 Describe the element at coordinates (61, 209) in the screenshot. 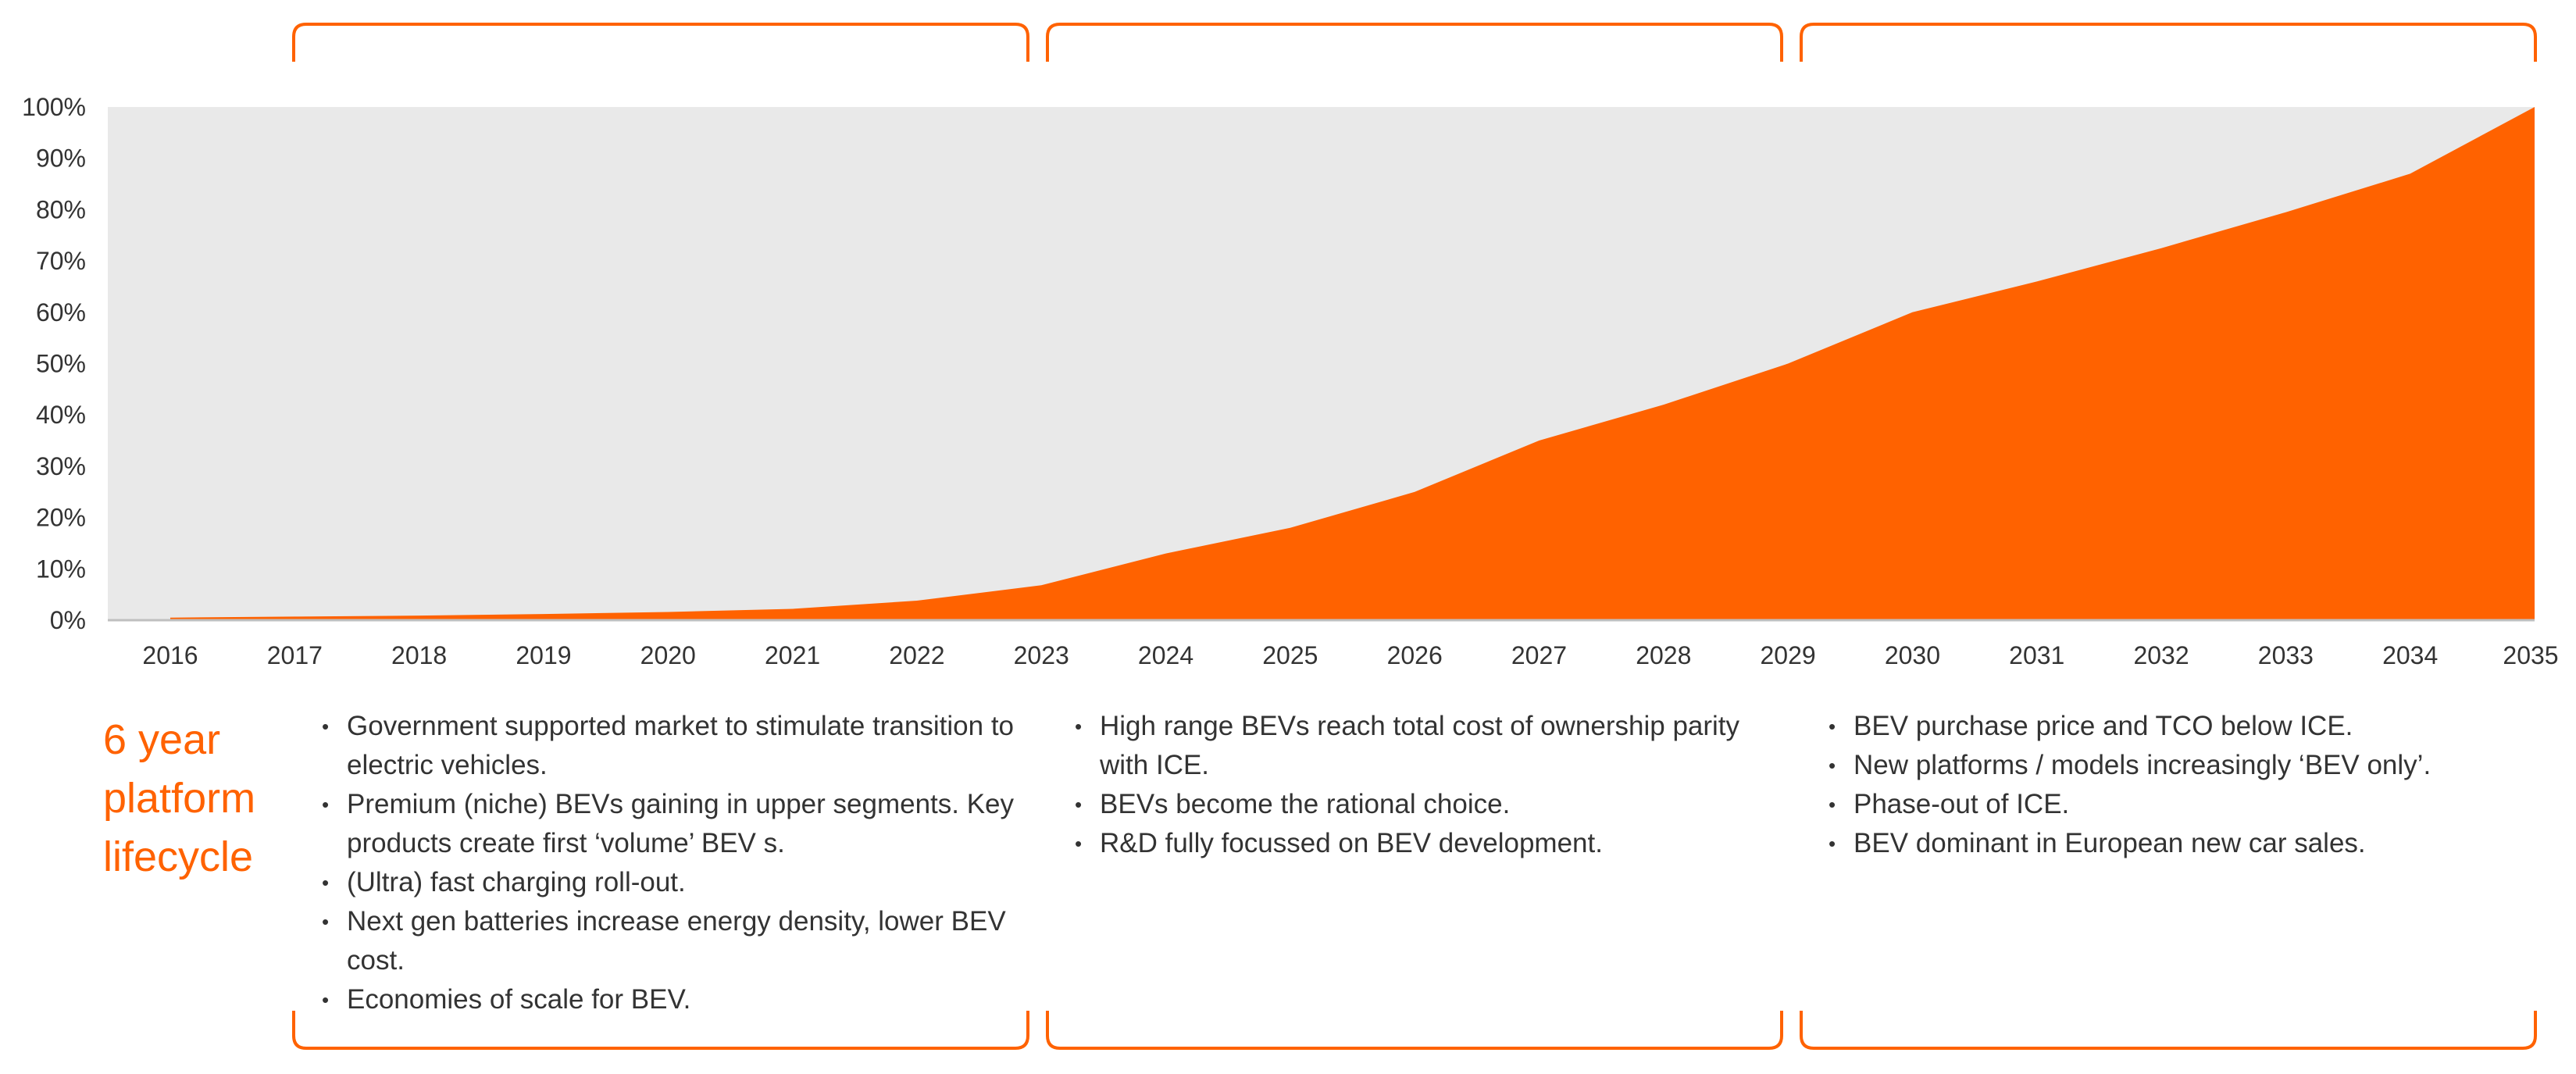

I see `y-tick-label: 80%` at that location.